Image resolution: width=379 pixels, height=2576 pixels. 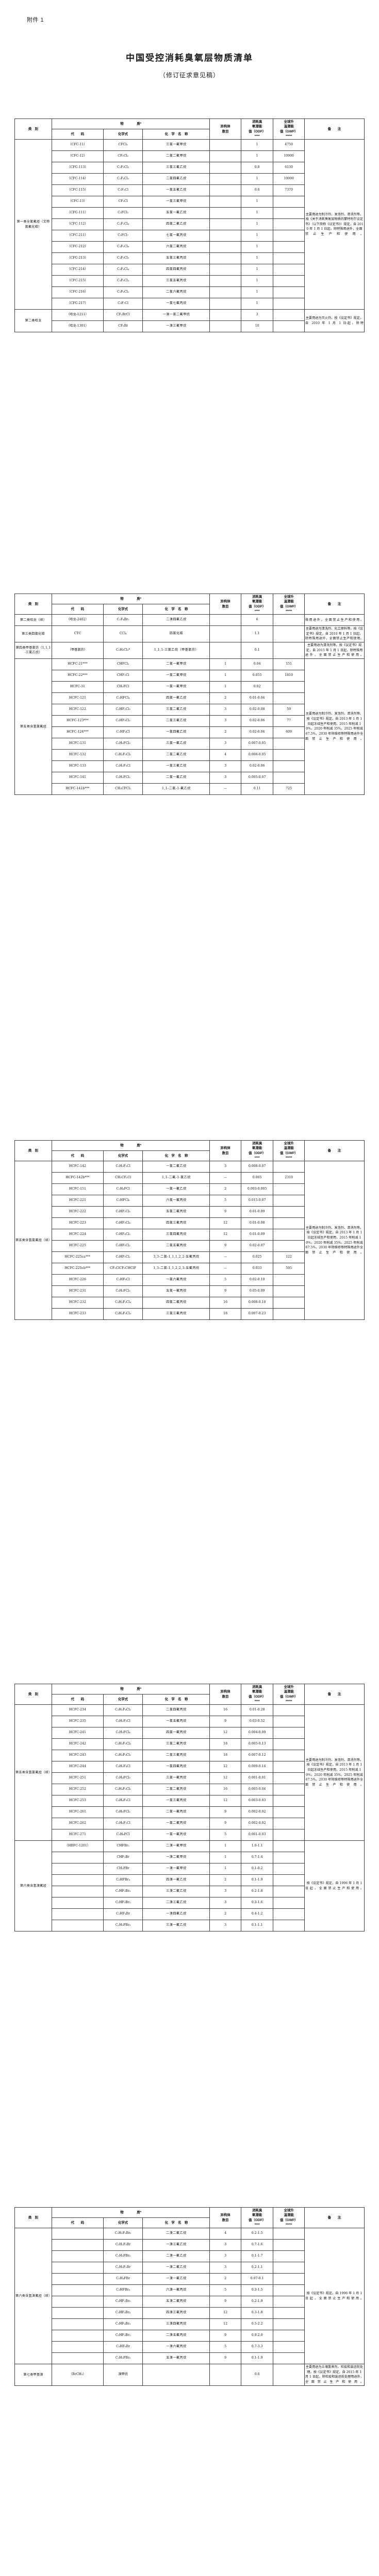 I want to click on cell-name: 1,1,1-三氯乙烷（甲基氯仿）, so click(x=176, y=650).